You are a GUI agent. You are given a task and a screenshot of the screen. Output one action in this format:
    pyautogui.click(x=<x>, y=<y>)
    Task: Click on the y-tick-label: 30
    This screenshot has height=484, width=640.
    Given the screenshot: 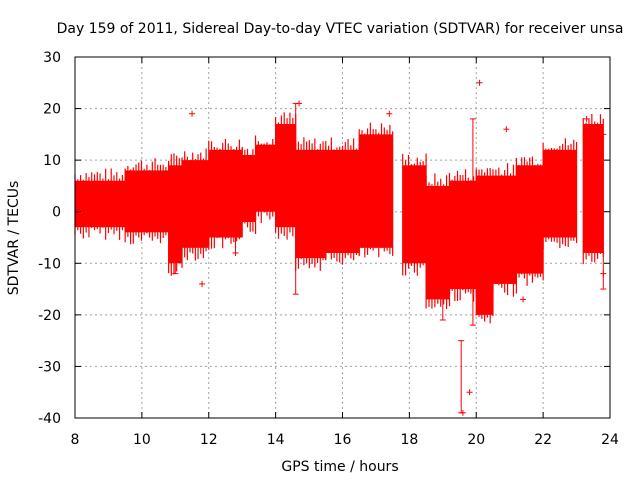 What is the action you would take?
    pyautogui.click(x=52, y=58)
    